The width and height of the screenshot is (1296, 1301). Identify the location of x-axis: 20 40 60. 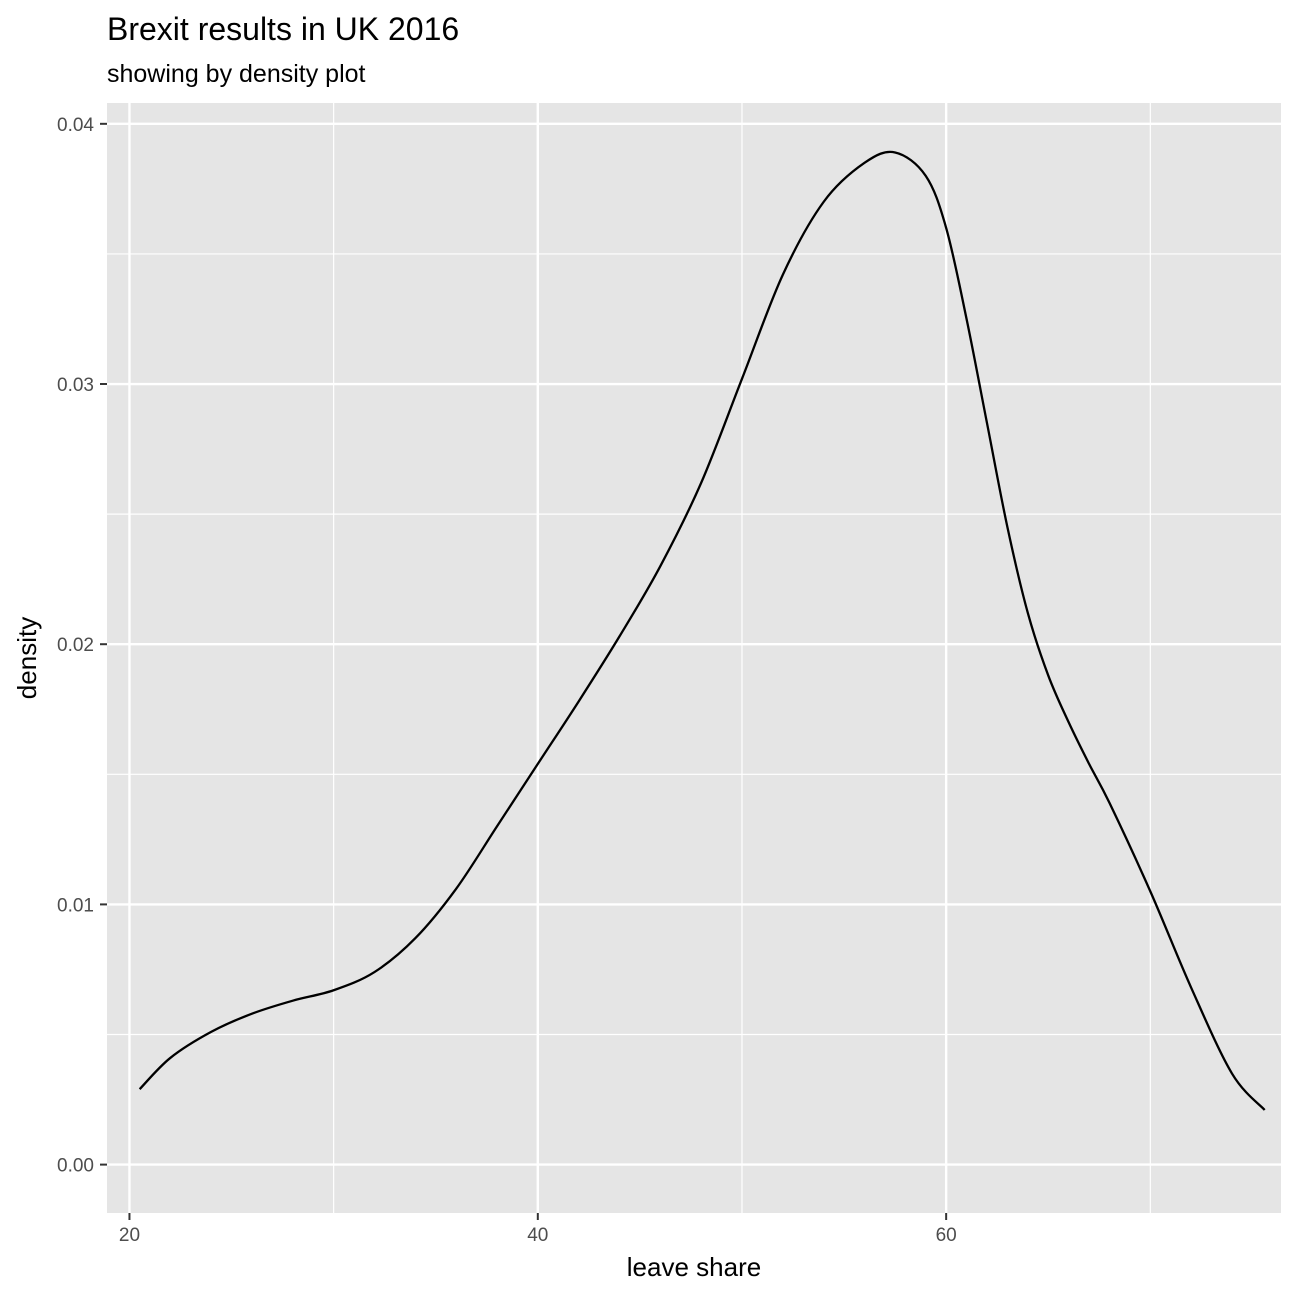
(538, 1229).